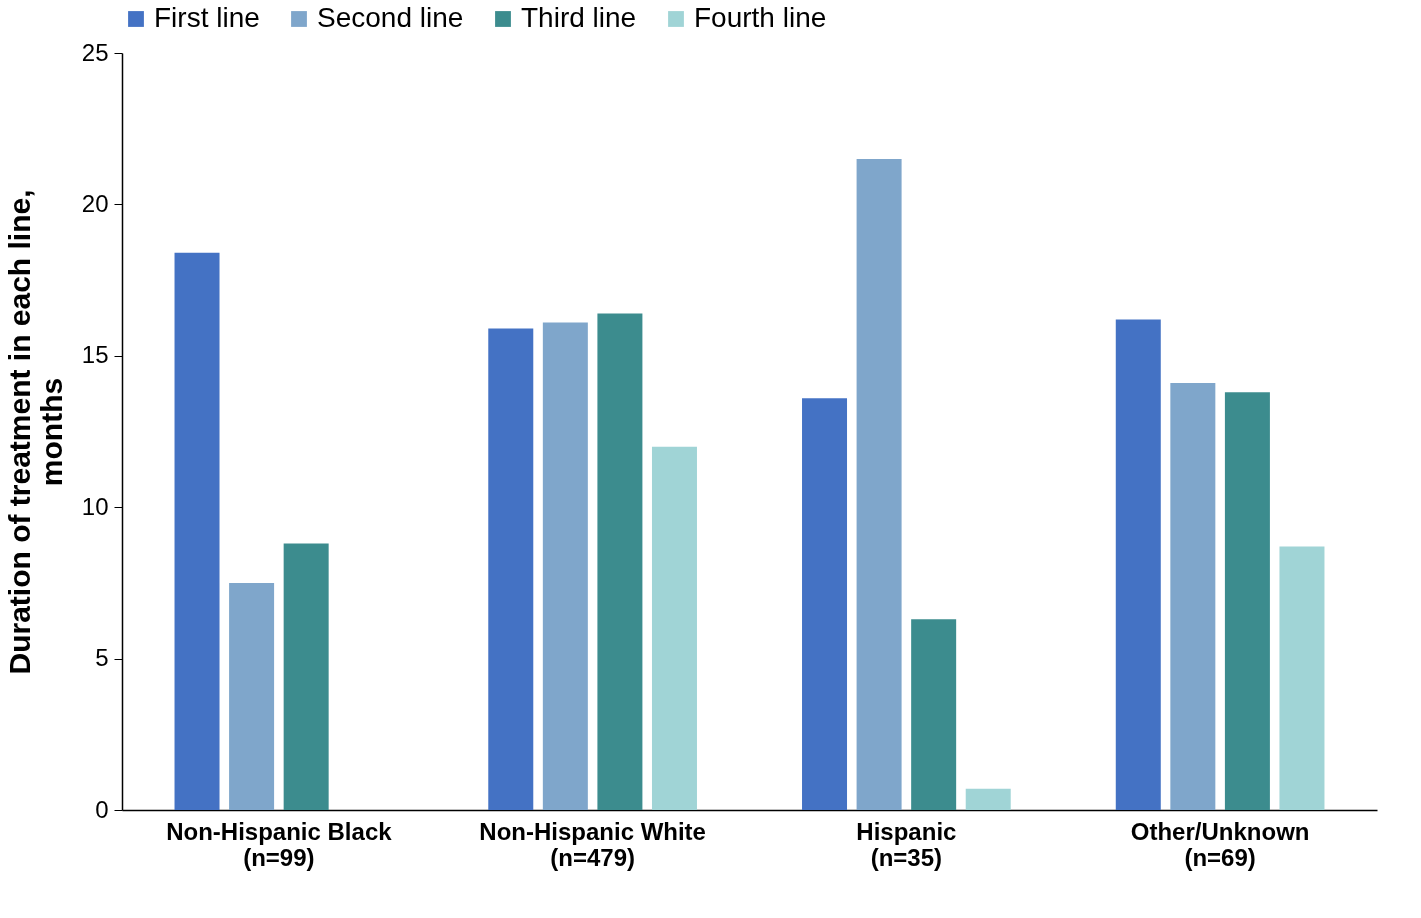 This screenshot has width=1421, height=918. Describe the element at coordinates (95, 355) in the screenshot. I see `y-tick-label: 15` at that location.